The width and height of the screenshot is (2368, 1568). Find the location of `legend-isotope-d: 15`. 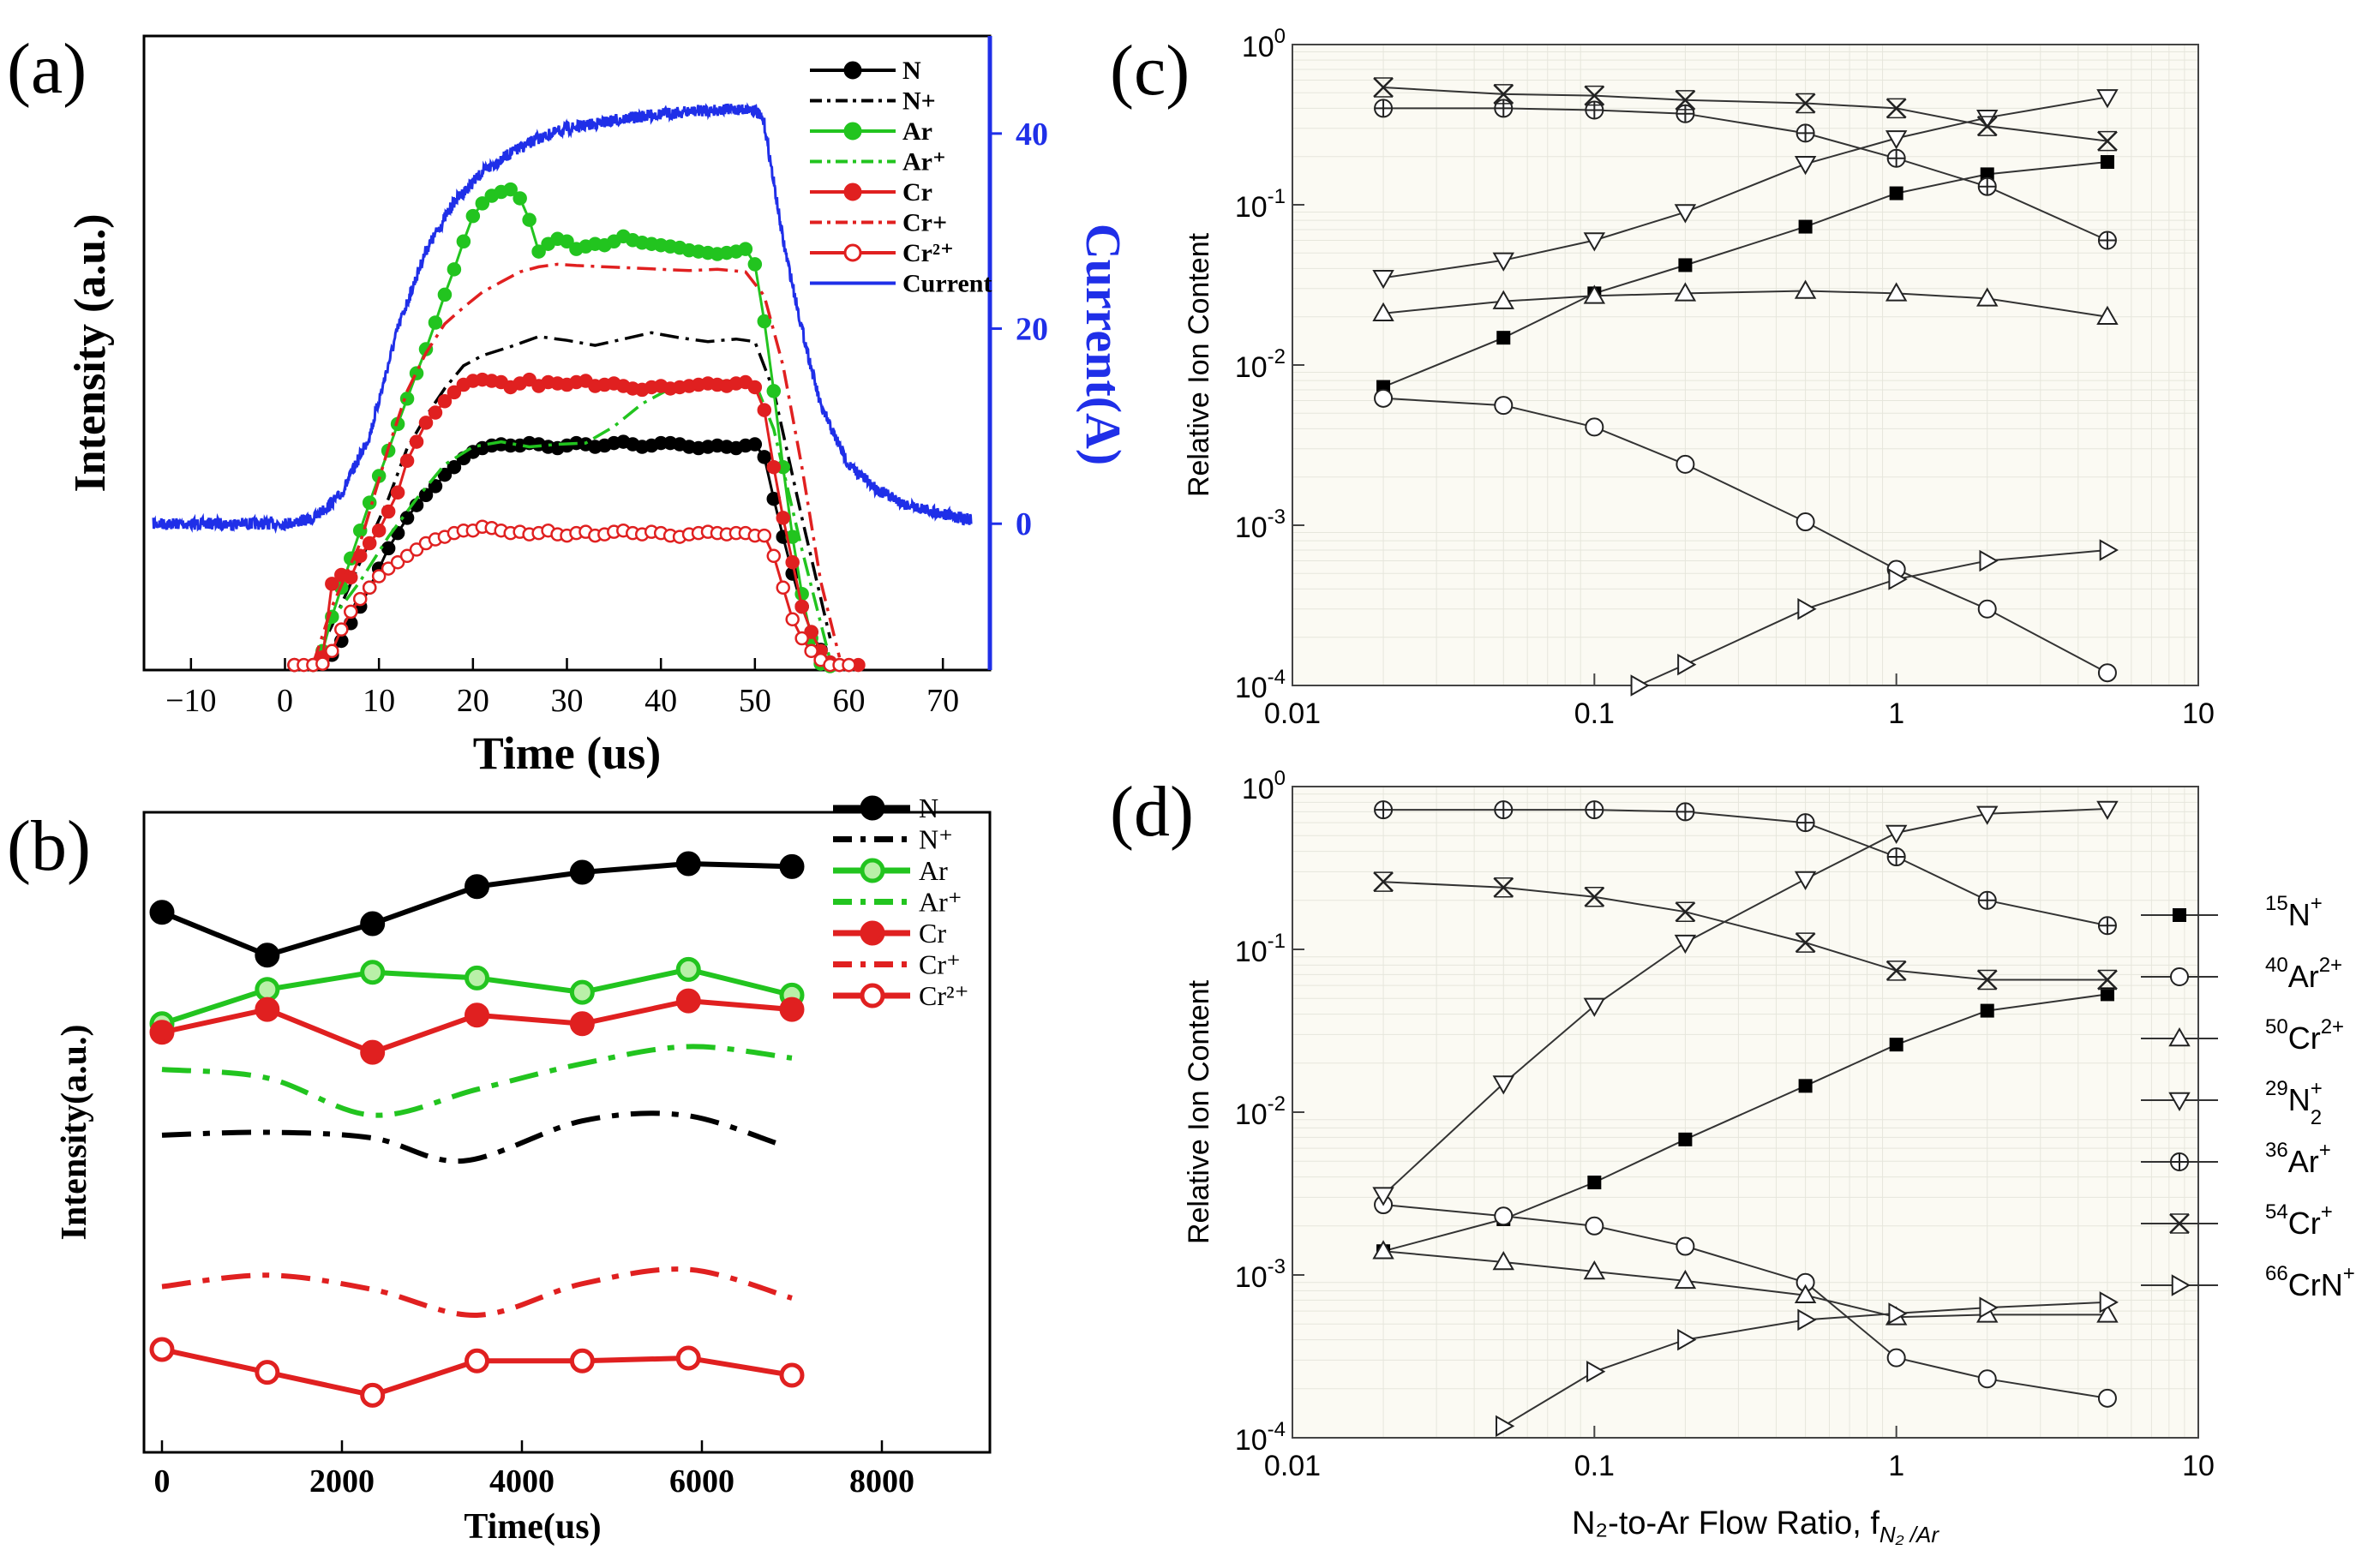

legend-isotope-d: 15 is located at coordinates (2276, 903).